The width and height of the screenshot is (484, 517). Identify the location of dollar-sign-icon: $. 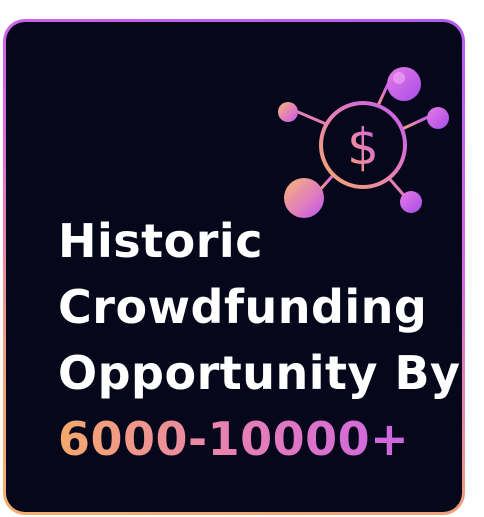
(363, 147).